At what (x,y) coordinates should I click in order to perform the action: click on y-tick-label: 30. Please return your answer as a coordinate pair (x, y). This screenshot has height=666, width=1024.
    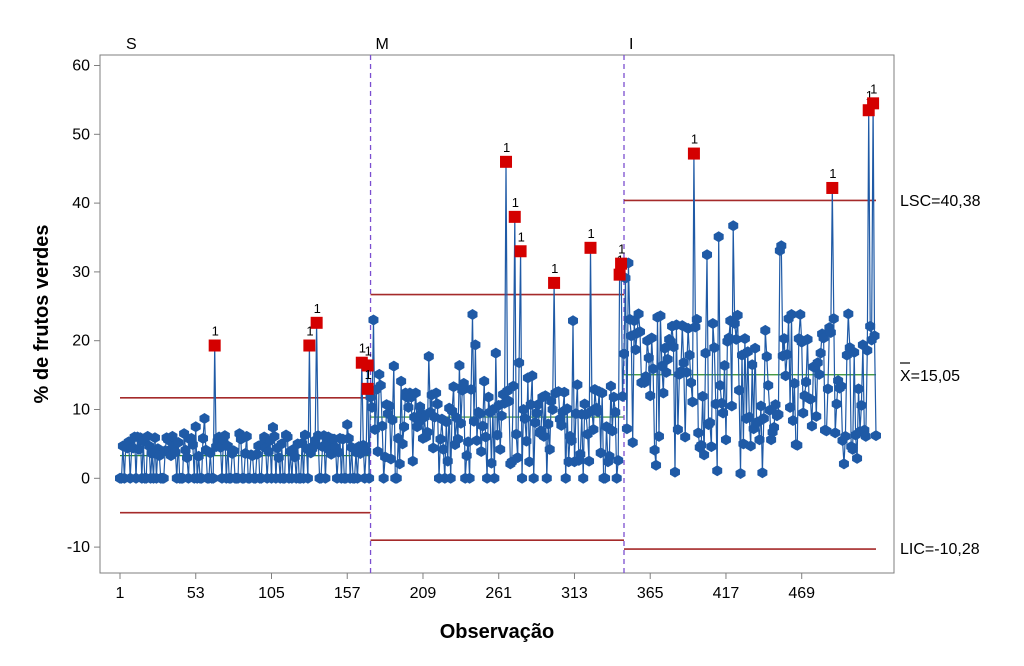
    Looking at the image, I should click on (81, 272).